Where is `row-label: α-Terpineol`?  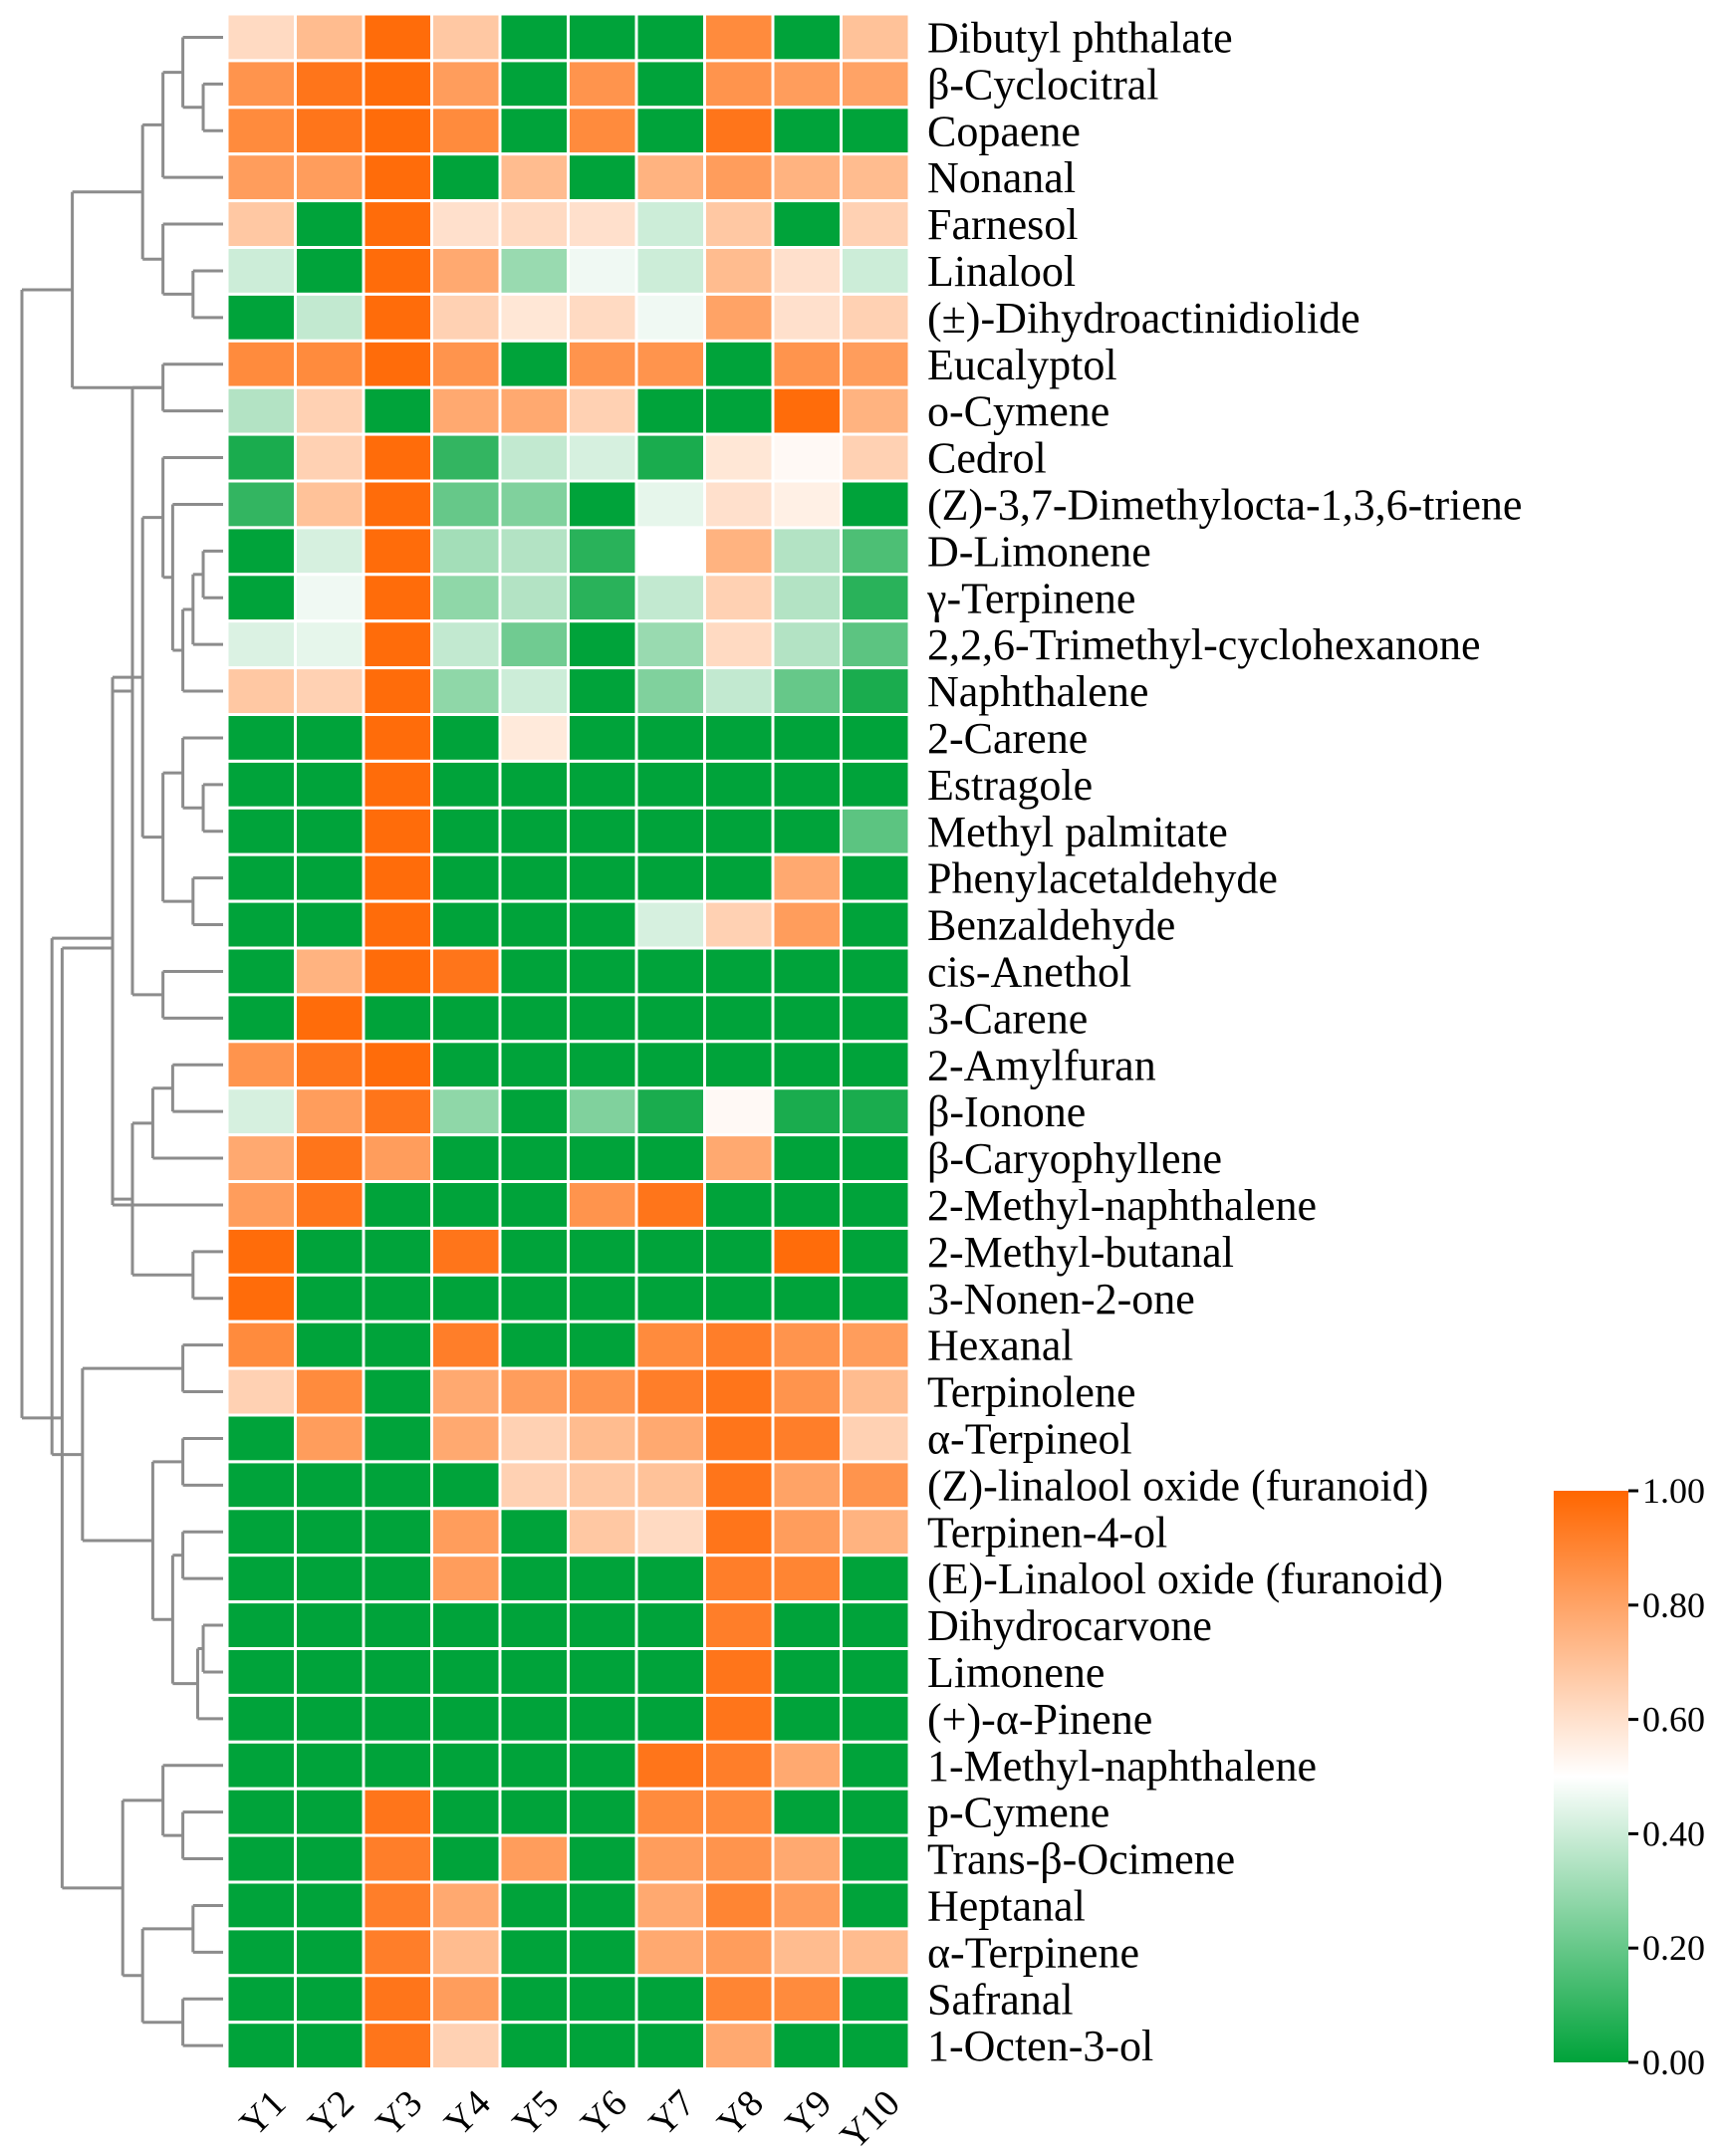 row-label: α-Terpineol is located at coordinates (1029, 1439).